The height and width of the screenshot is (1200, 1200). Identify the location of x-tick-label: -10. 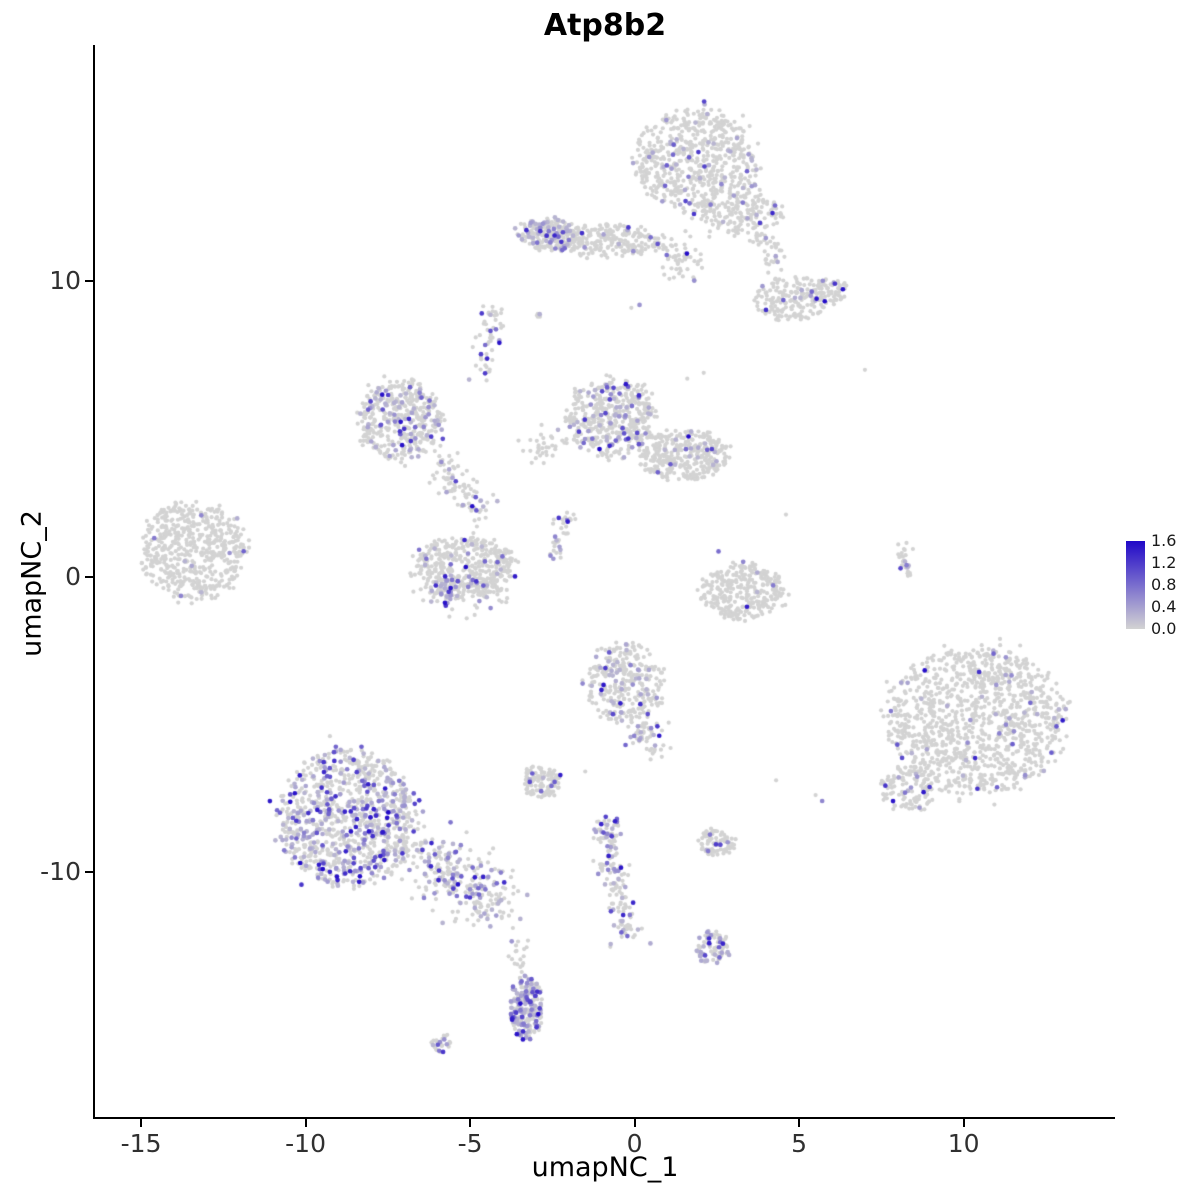
(305, 1143).